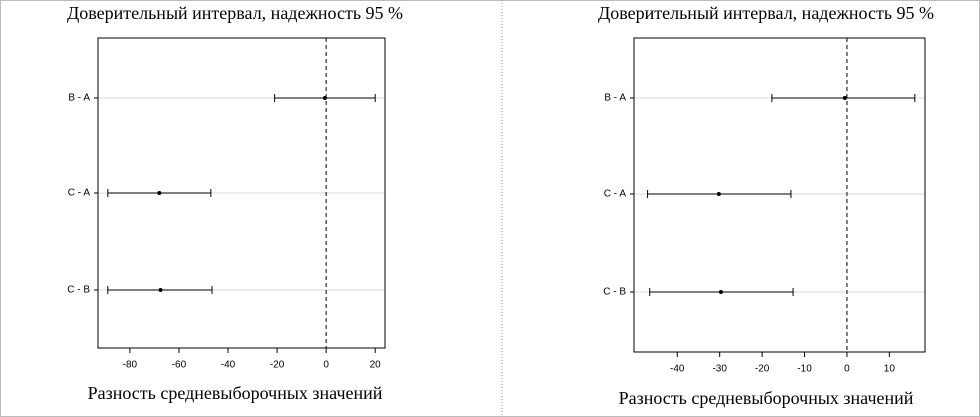 The width and height of the screenshot is (980, 417). Describe the element at coordinates (179, 365) in the screenshot. I see `x-tick-label: -60` at that location.